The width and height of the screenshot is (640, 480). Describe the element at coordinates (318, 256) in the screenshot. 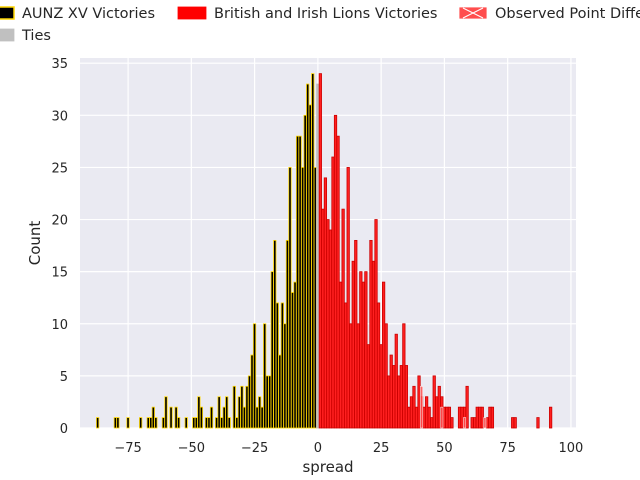

I see `tie-bar` at that location.